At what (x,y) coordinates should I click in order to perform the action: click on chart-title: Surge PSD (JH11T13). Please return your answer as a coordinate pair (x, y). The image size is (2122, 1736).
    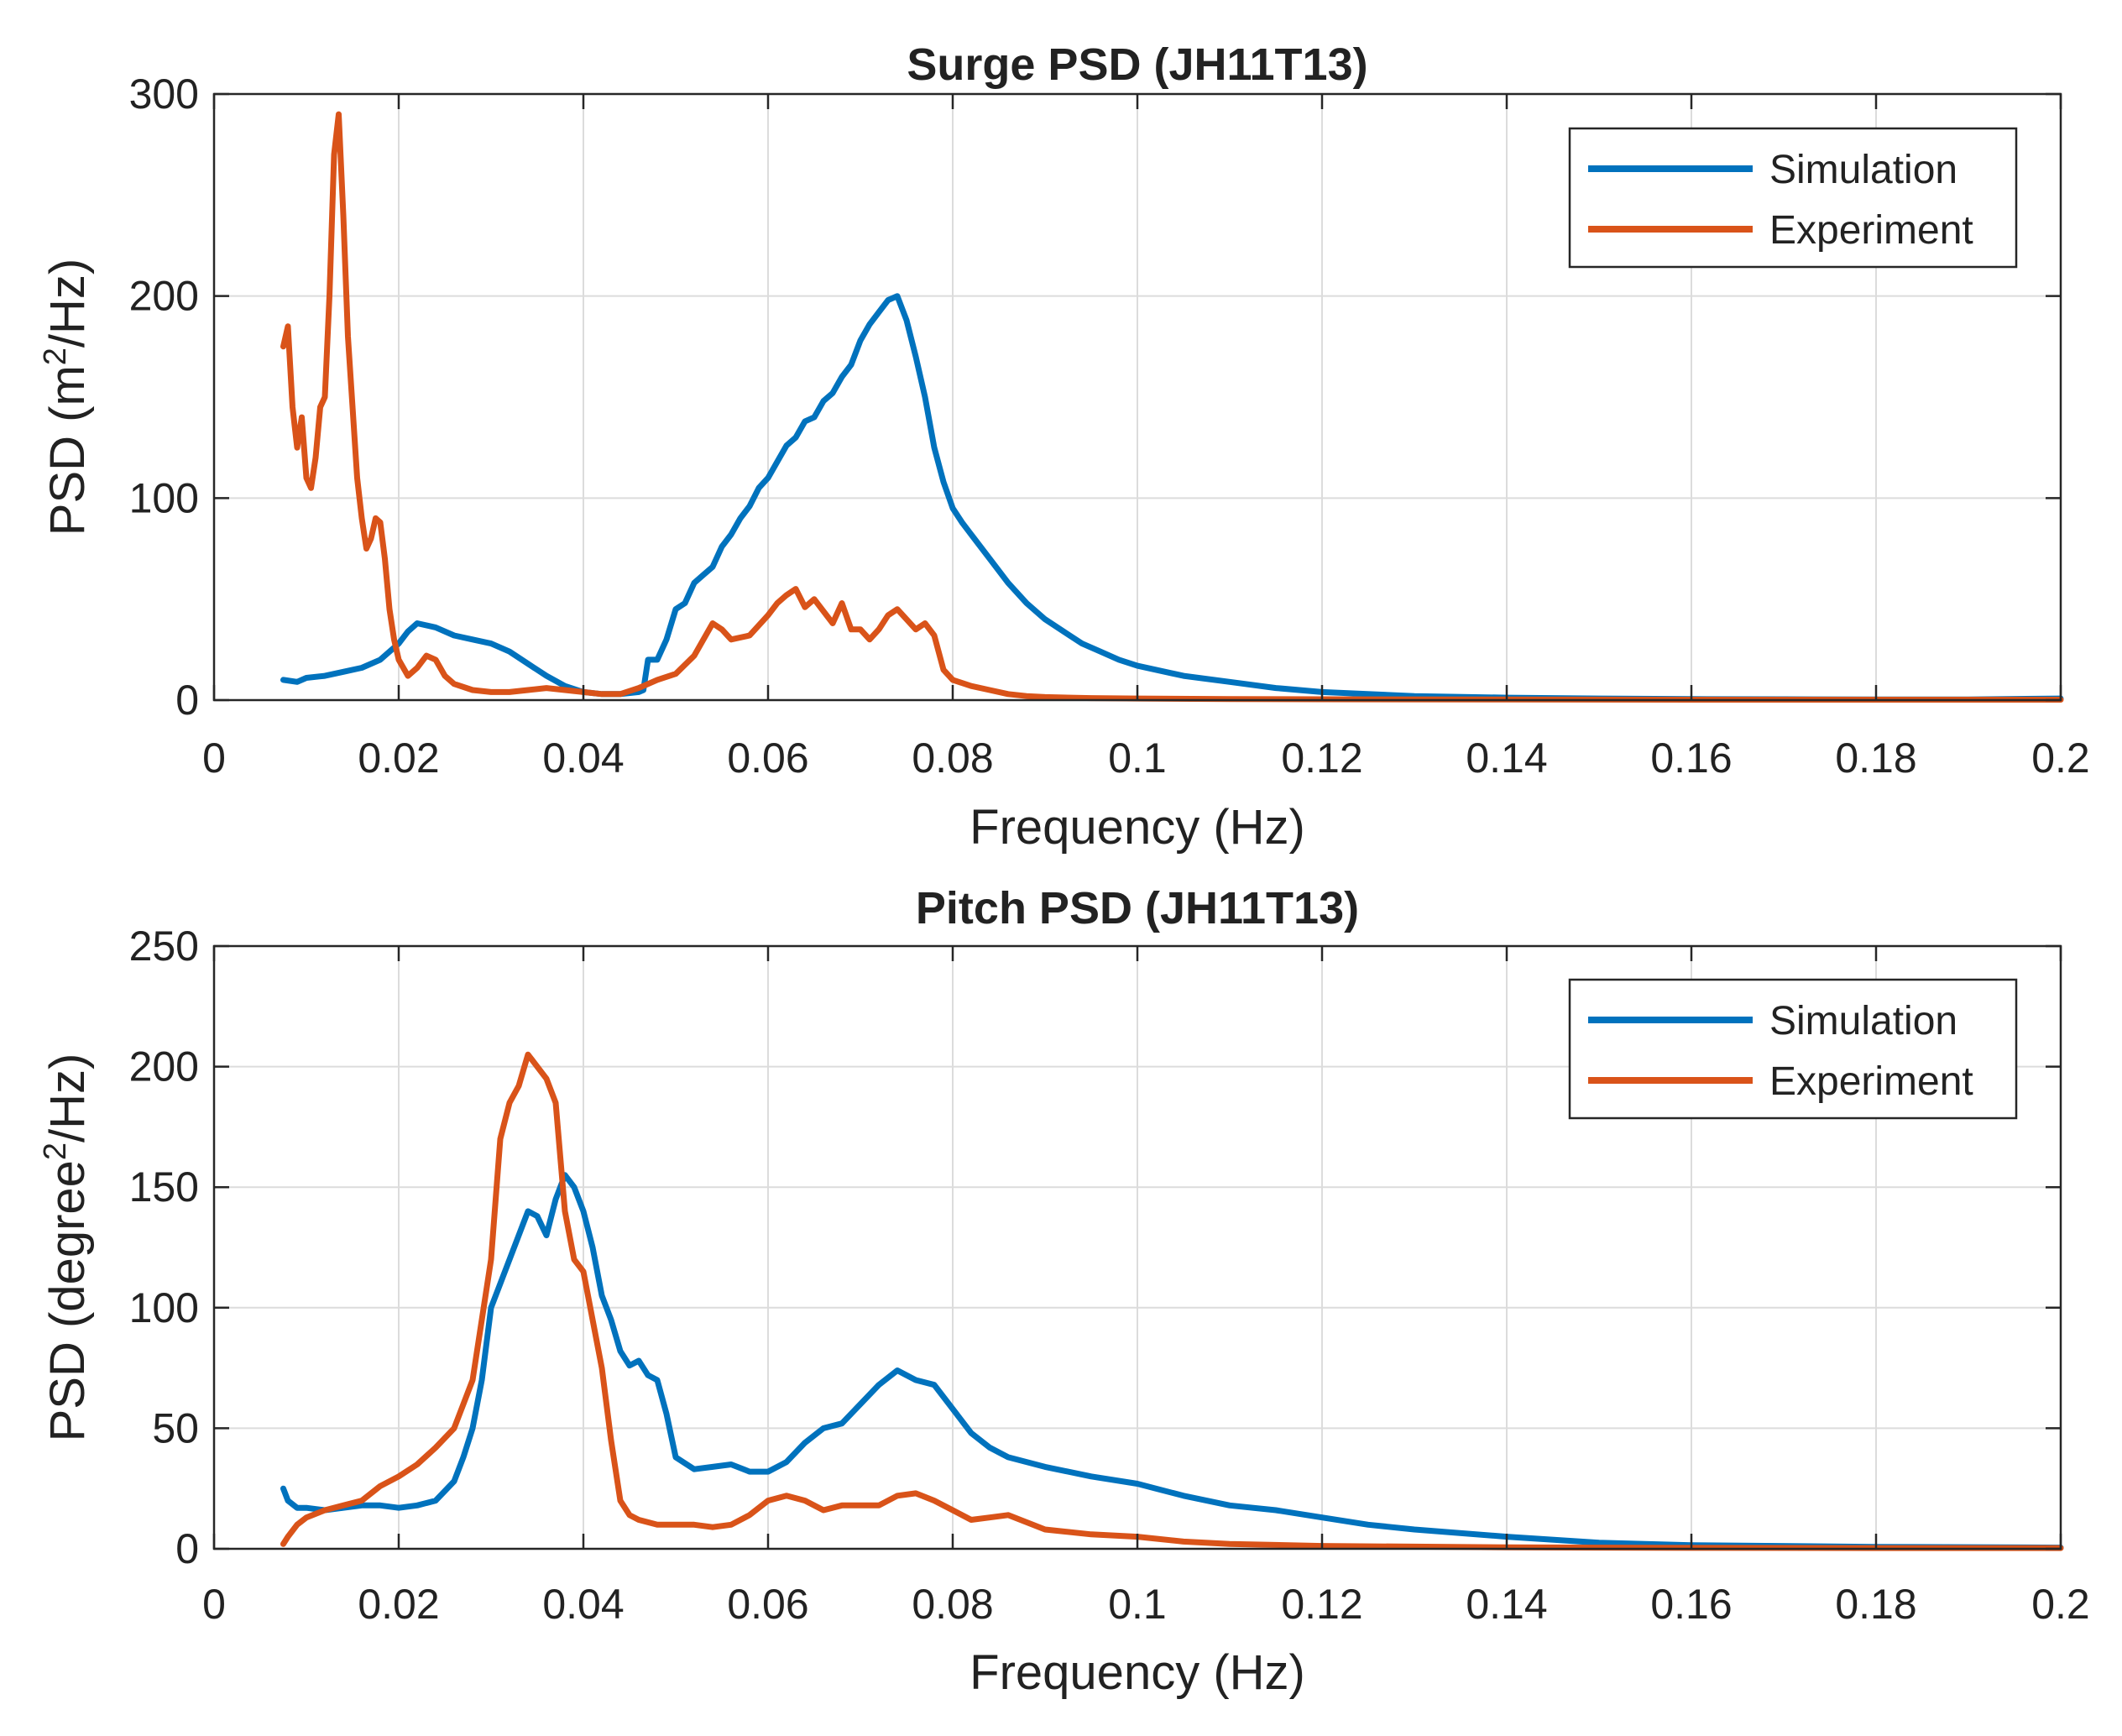
    Looking at the image, I should click on (1137, 64).